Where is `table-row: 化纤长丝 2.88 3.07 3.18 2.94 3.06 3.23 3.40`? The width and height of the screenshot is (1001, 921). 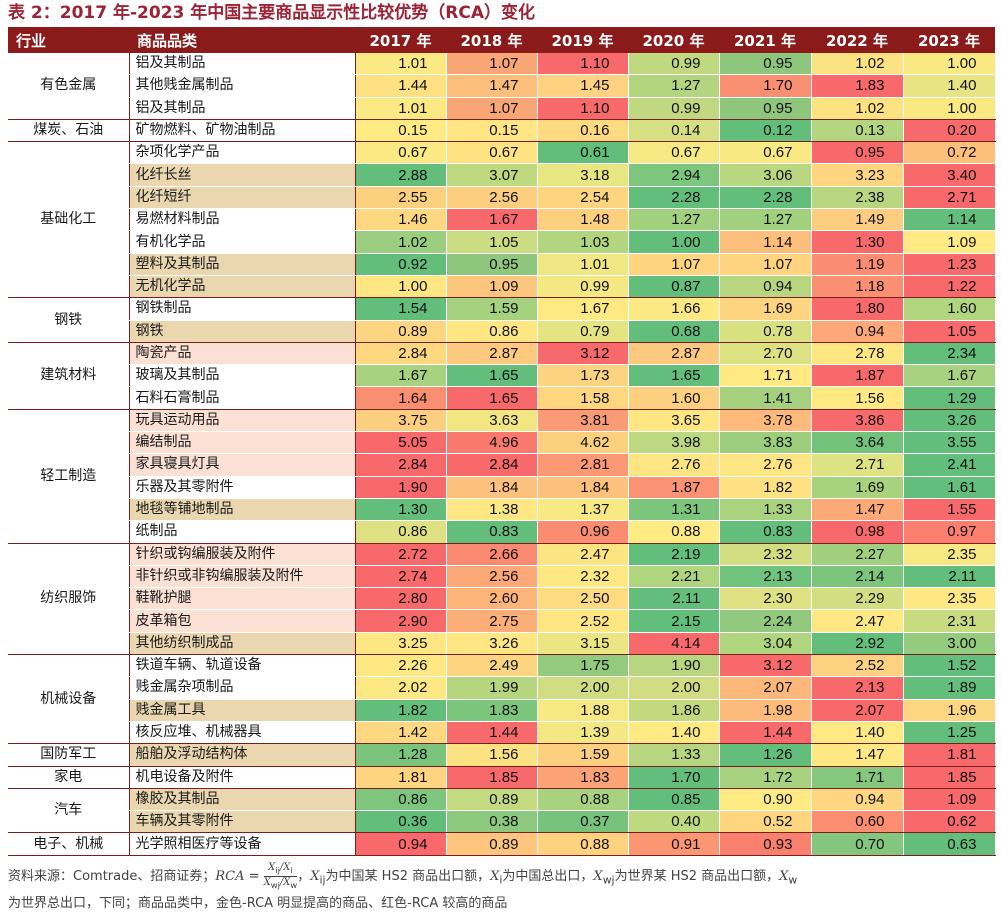
table-row: 化纤长丝 2.88 3.07 3.18 2.94 3.06 3.23 3.40 is located at coordinates (502, 175).